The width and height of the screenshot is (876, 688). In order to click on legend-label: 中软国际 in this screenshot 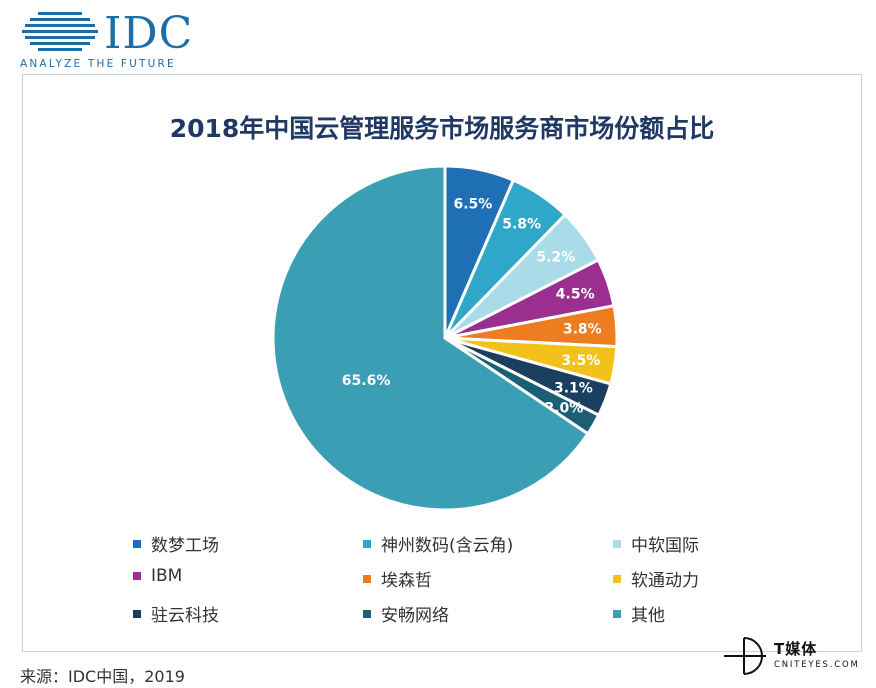, I will do `click(665, 546)`.